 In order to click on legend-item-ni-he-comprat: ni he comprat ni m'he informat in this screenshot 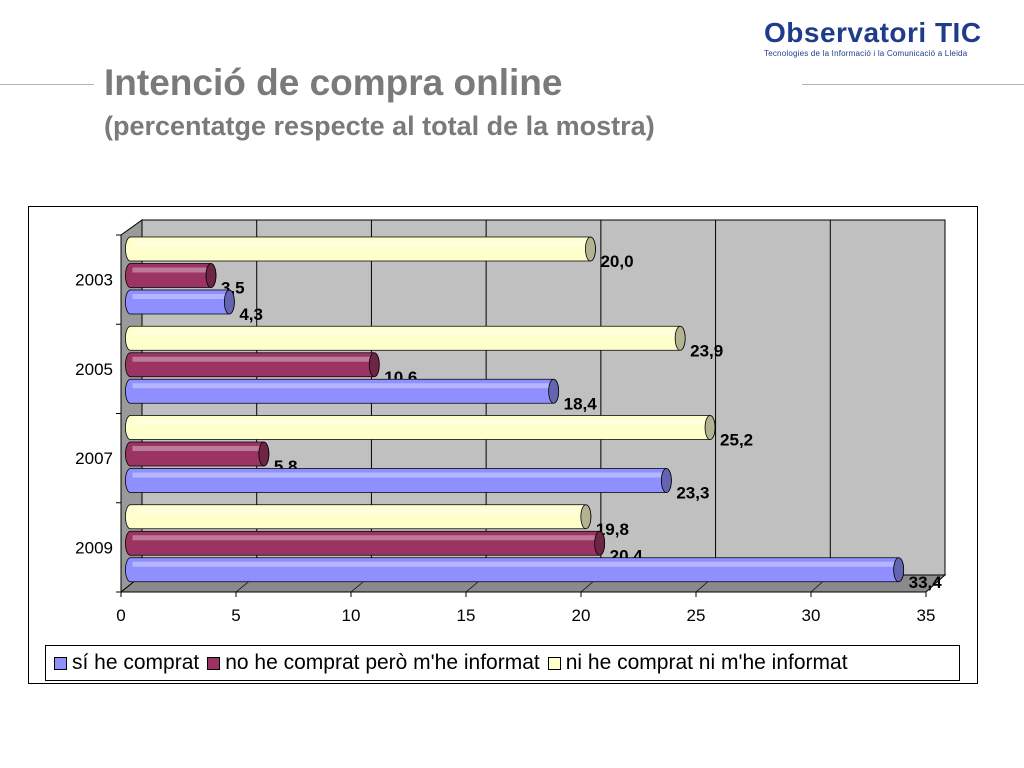, I will do `click(694, 663)`.